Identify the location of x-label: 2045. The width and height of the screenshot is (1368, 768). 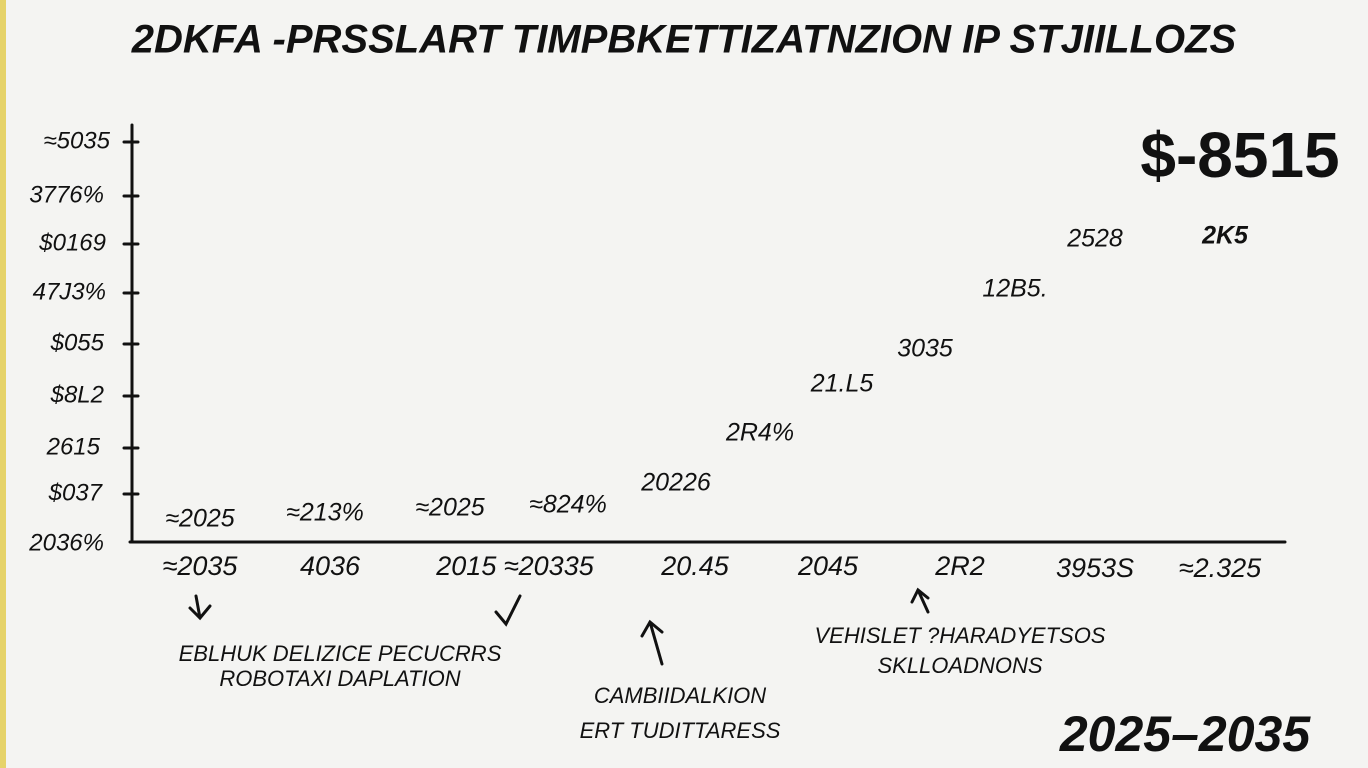
(828, 566).